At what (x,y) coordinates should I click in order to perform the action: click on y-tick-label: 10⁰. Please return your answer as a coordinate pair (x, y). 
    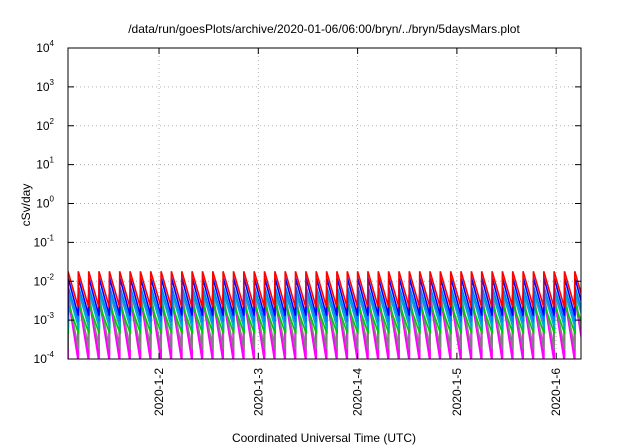
    Looking at the image, I should click on (45, 203).